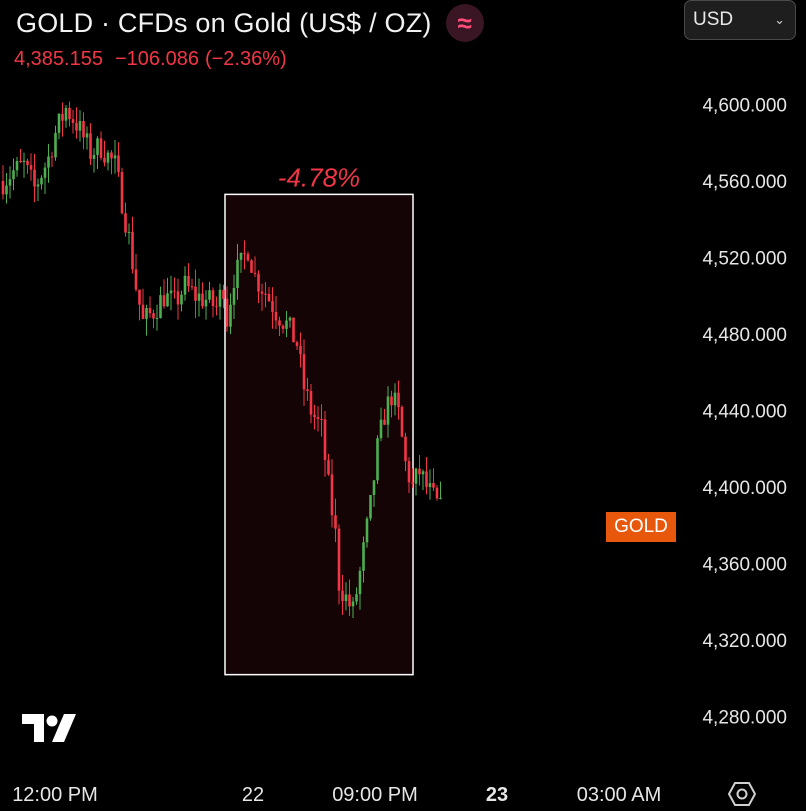 The width and height of the screenshot is (806, 811). I want to click on measure-box, so click(319, 434).